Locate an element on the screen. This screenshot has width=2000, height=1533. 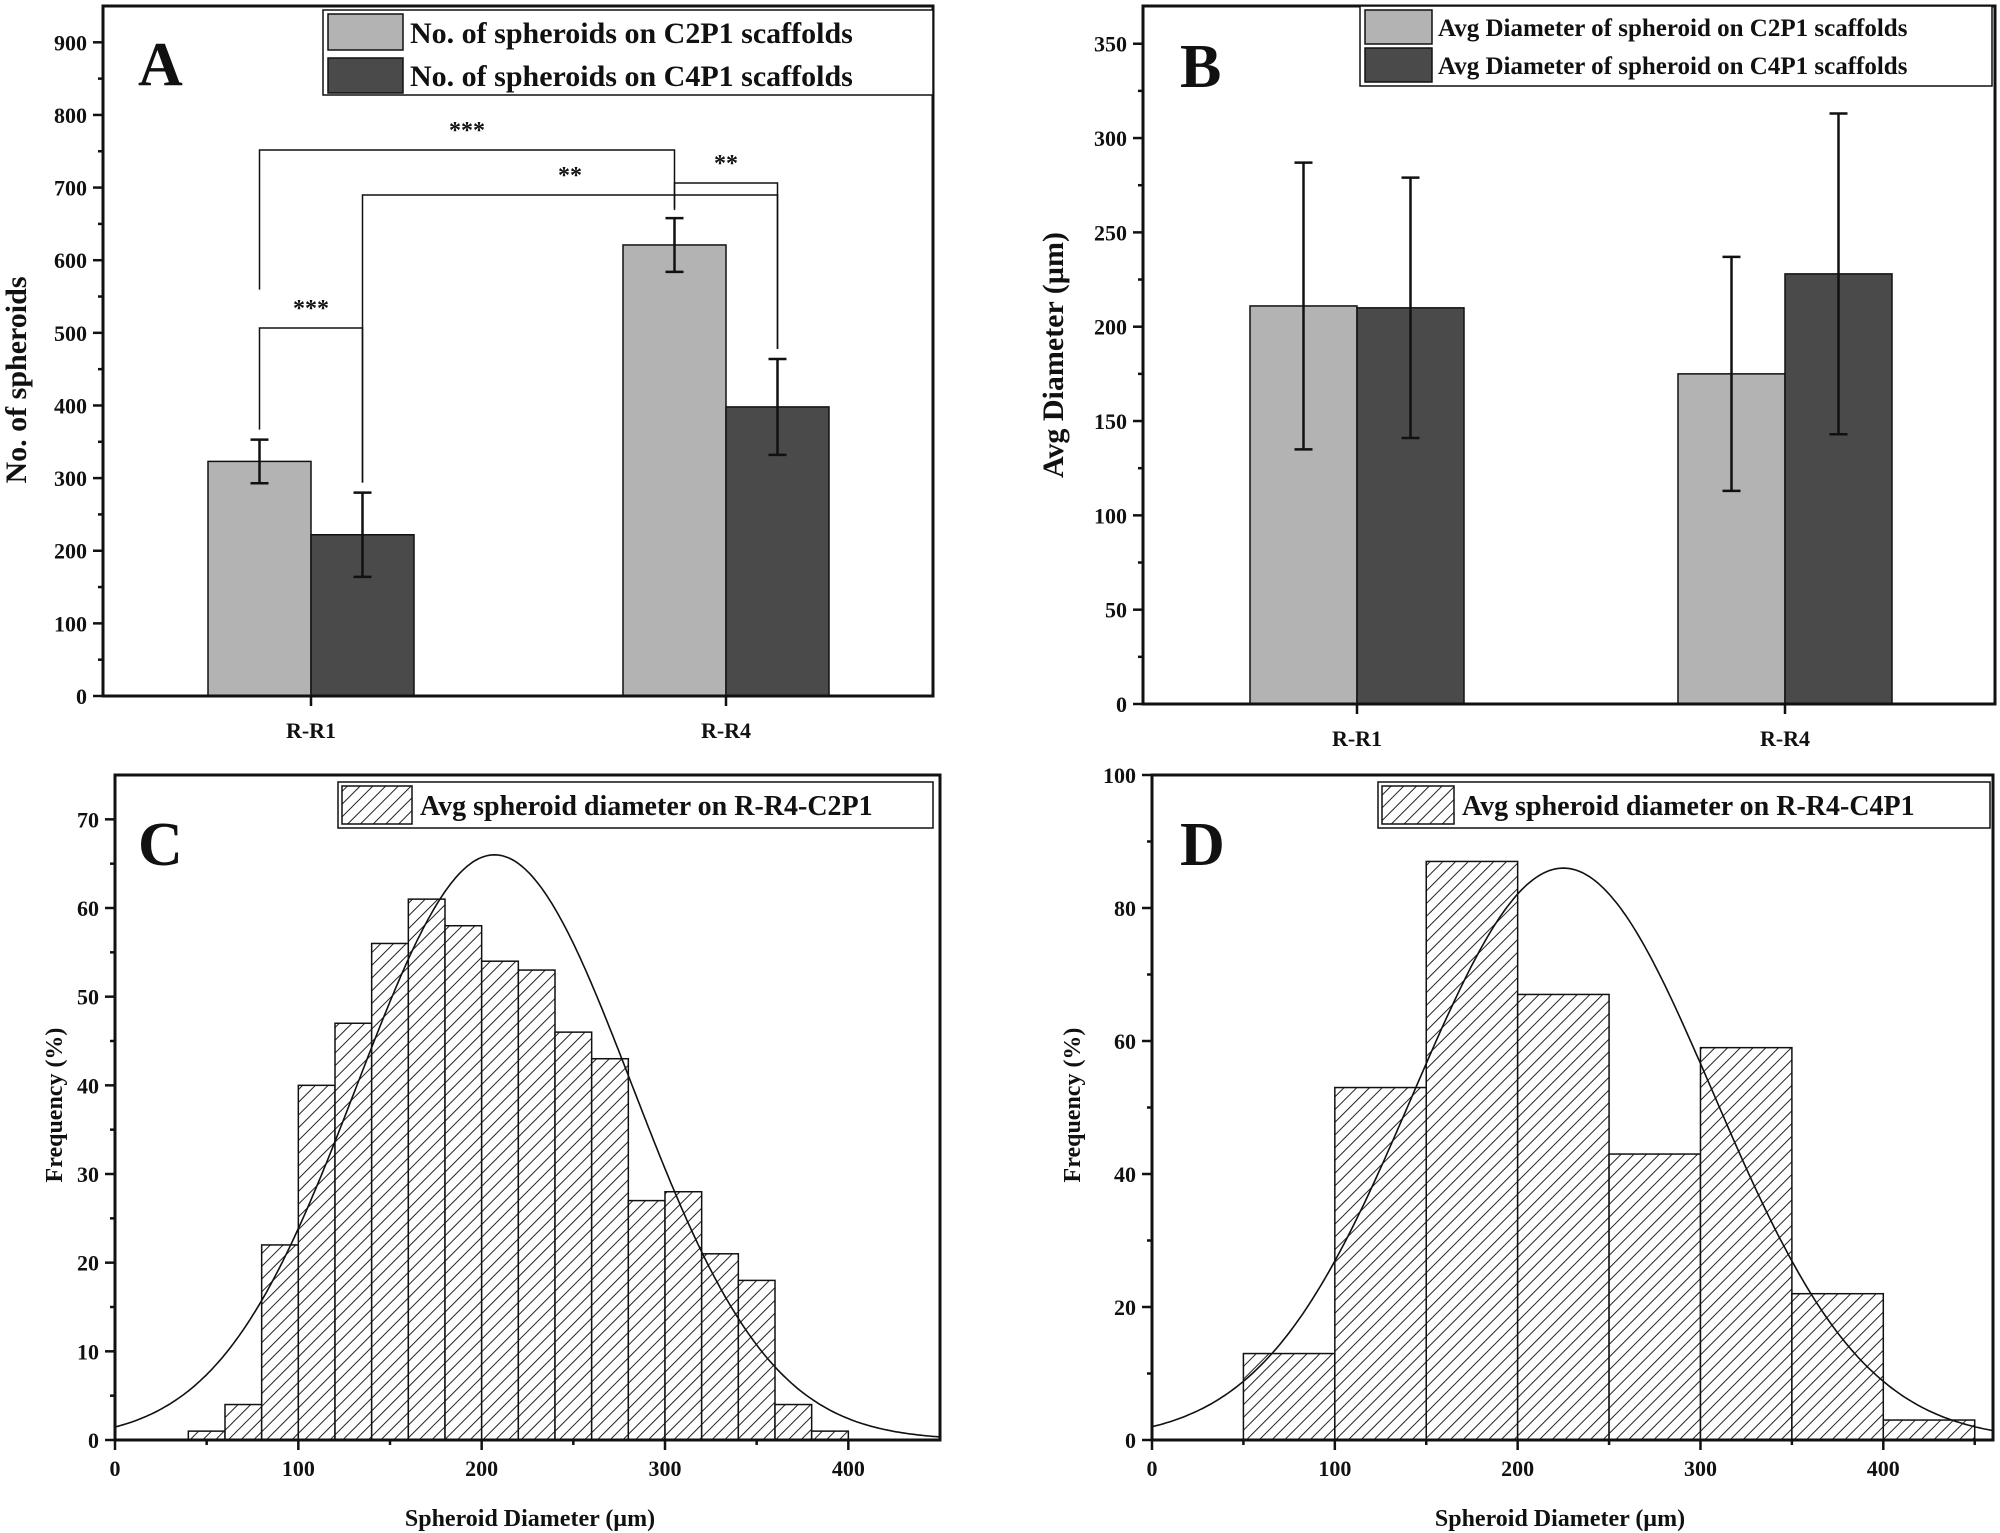
bracket-r1-c2p1-vs-c4p1-label: *** is located at coordinates (311, 309).